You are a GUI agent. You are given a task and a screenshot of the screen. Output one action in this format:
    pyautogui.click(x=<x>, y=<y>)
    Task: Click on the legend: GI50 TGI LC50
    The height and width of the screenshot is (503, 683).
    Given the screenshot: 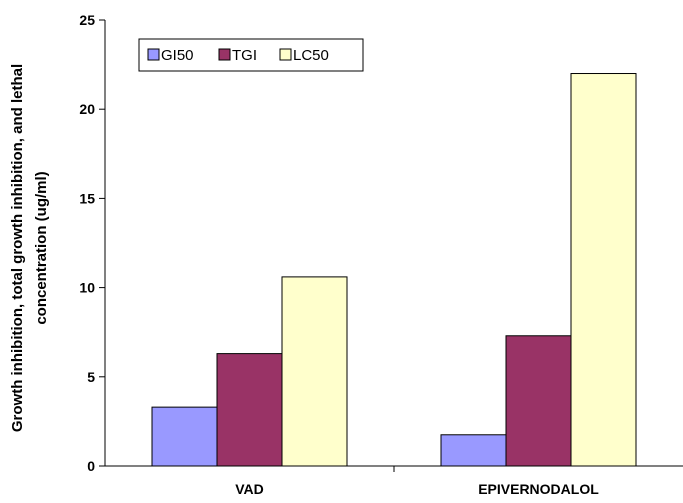 What is the action you would take?
    pyautogui.click(x=251, y=55)
    